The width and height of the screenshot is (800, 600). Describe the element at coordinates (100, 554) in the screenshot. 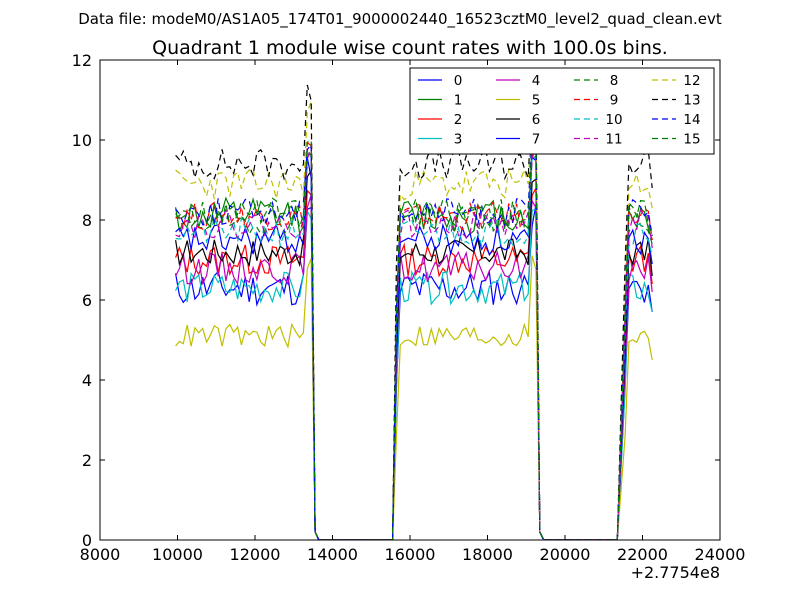

I see `x-tick-label: 8000` at that location.